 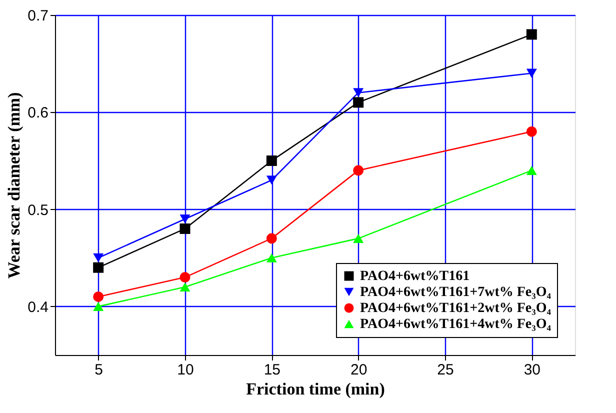 I want to click on y-tick-label: 0.7, so click(x=38, y=16).